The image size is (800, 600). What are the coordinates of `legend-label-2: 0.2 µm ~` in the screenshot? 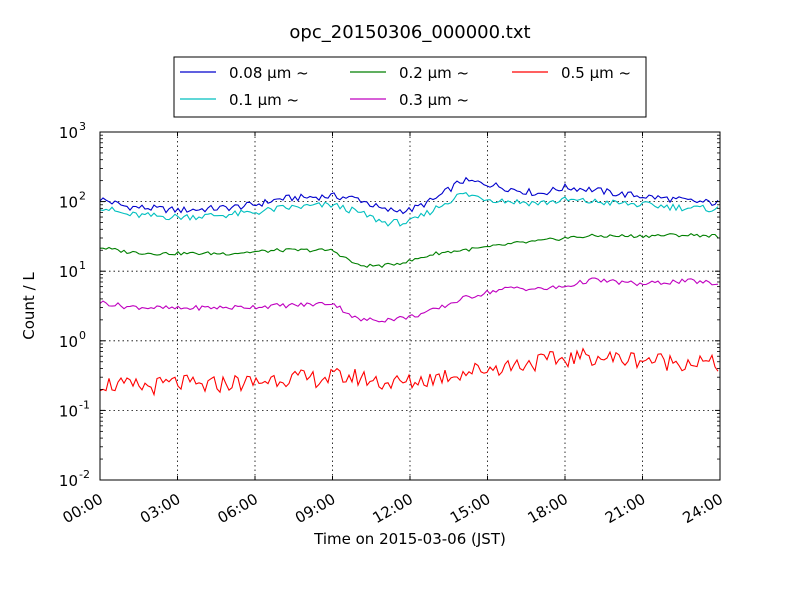 It's located at (434, 73).